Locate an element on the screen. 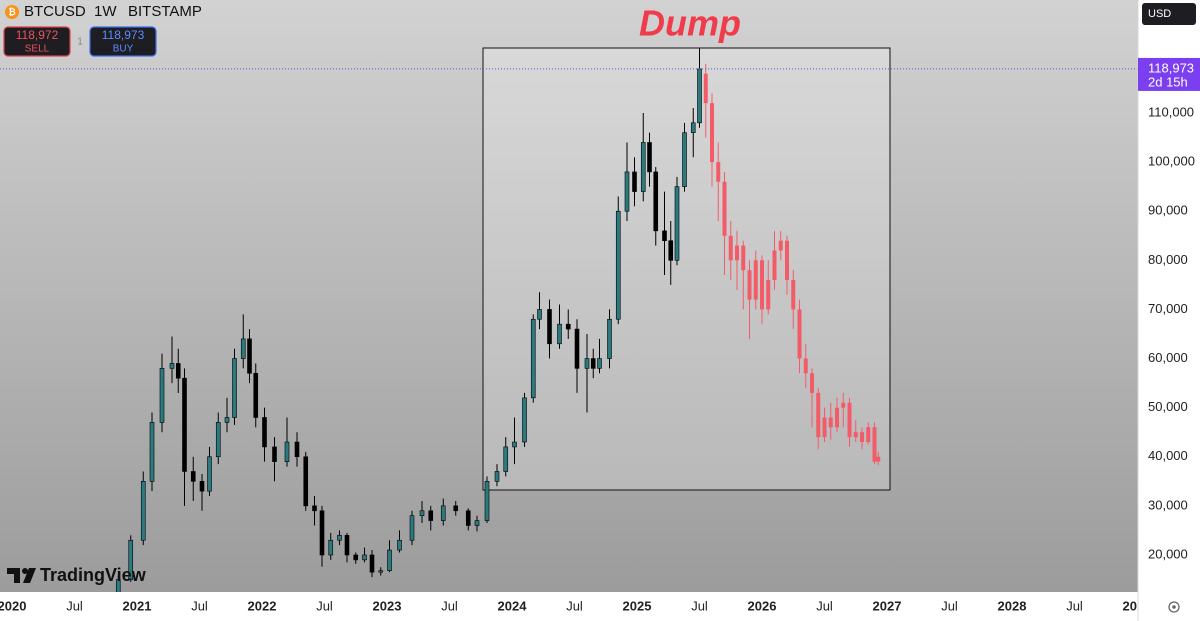  settings-icon-center is located at coordinates (1174, 607).